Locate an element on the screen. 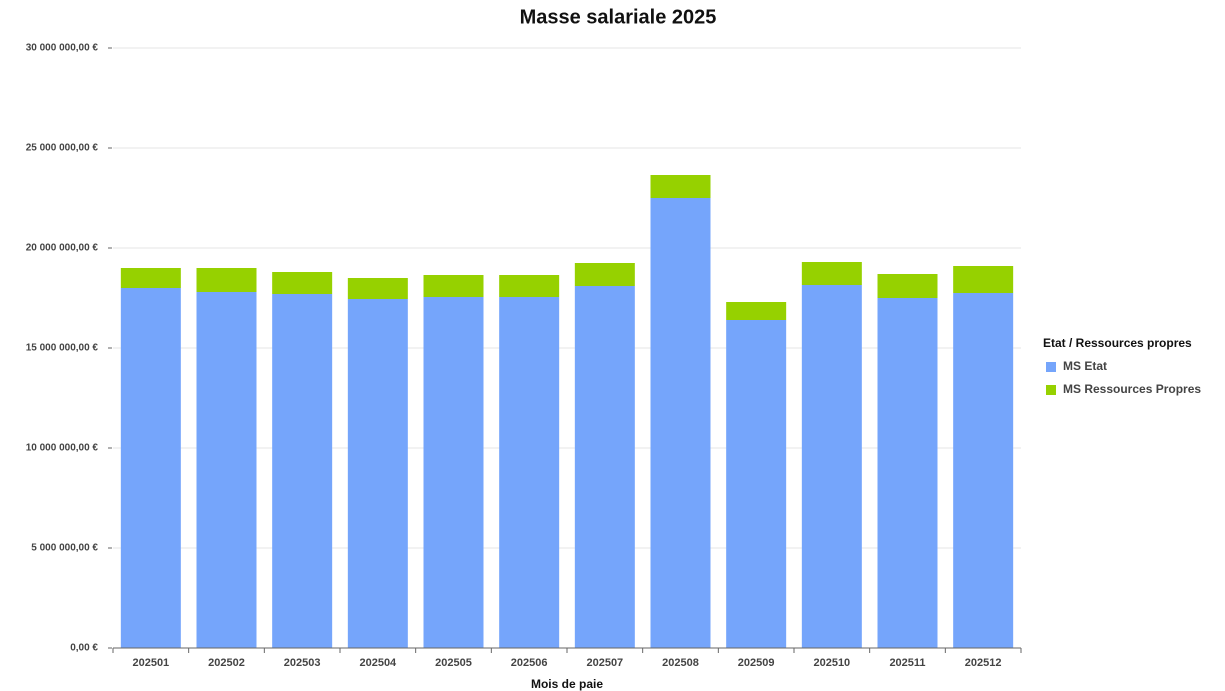  x-tick-label: 202509 is located at coordinates (756, 663).